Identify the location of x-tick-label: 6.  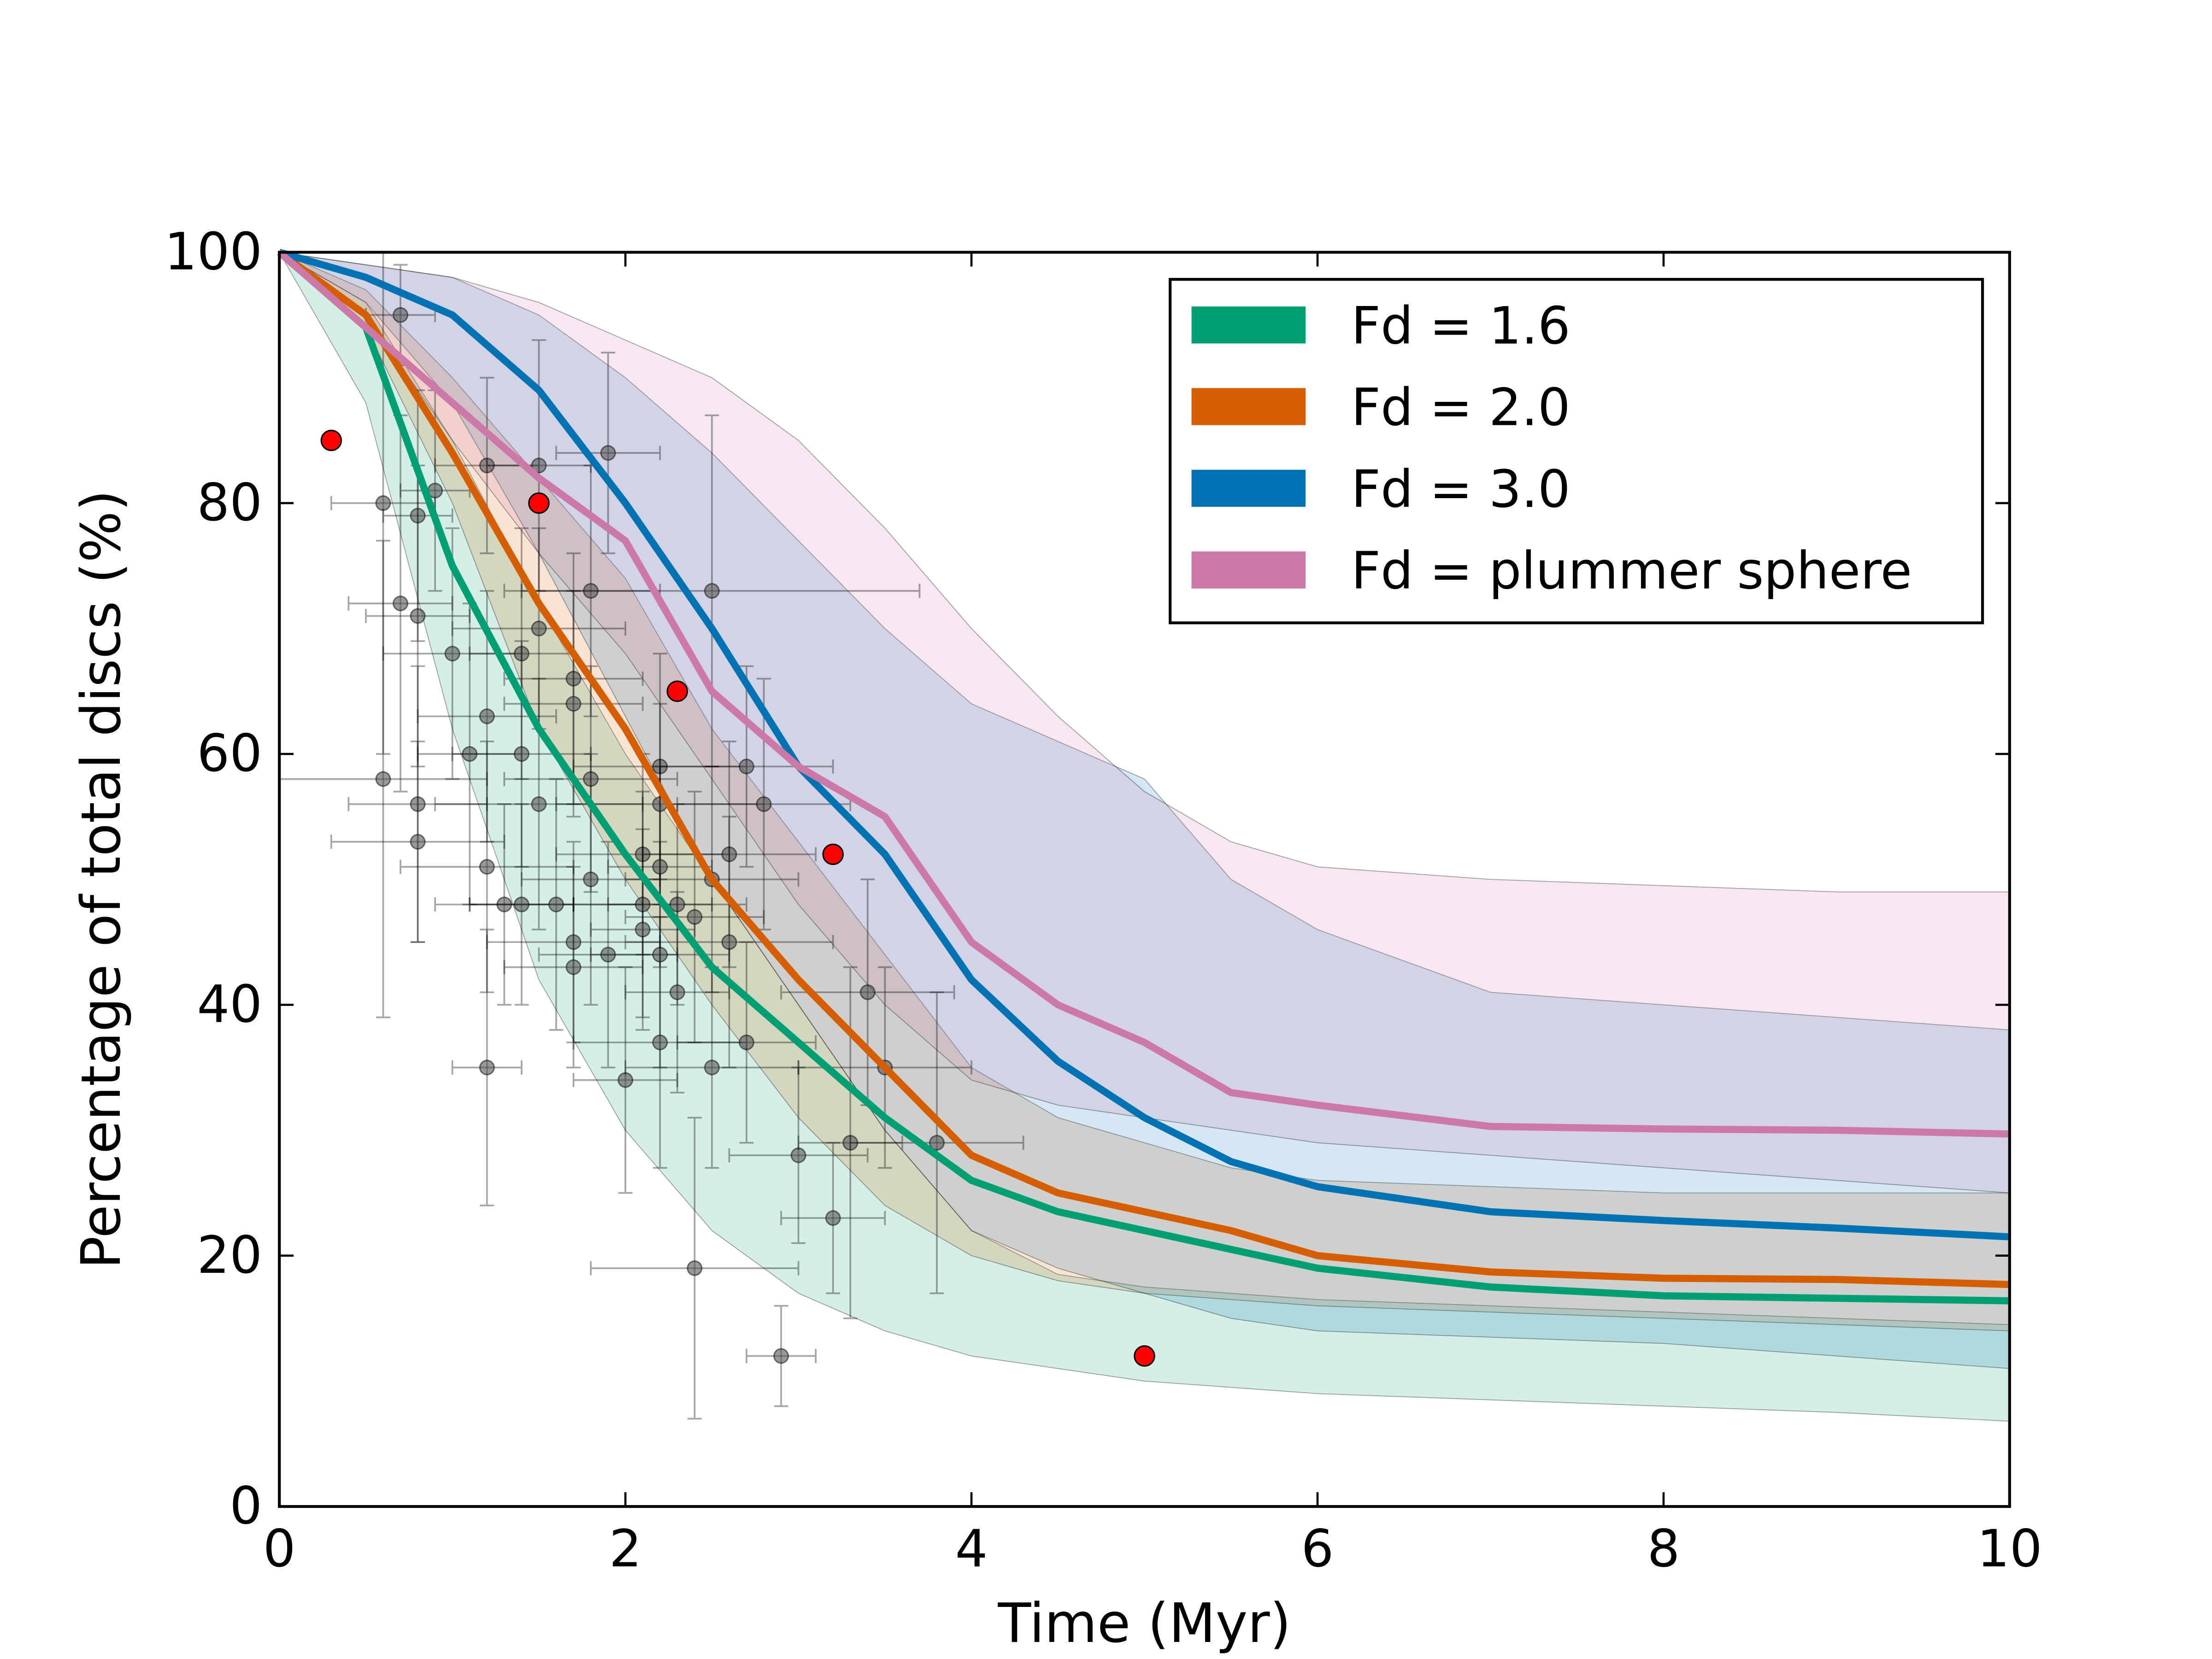
(1317, 1549).